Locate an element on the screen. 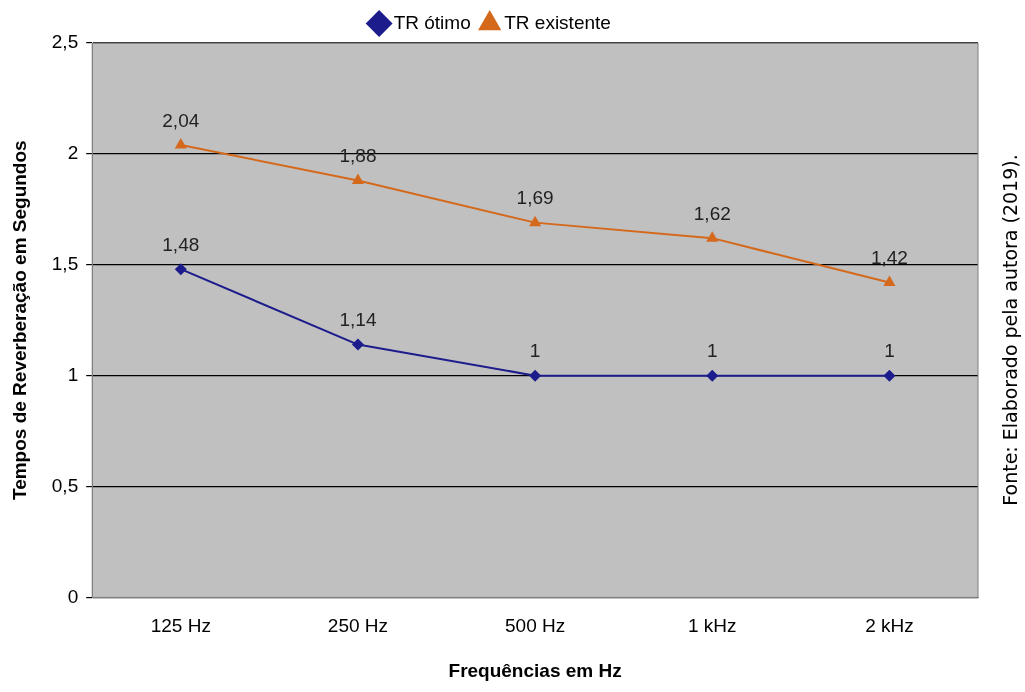 This screenshot has height=692, width=1025. data-label: 1,48 is located at coordinates (181, 244).